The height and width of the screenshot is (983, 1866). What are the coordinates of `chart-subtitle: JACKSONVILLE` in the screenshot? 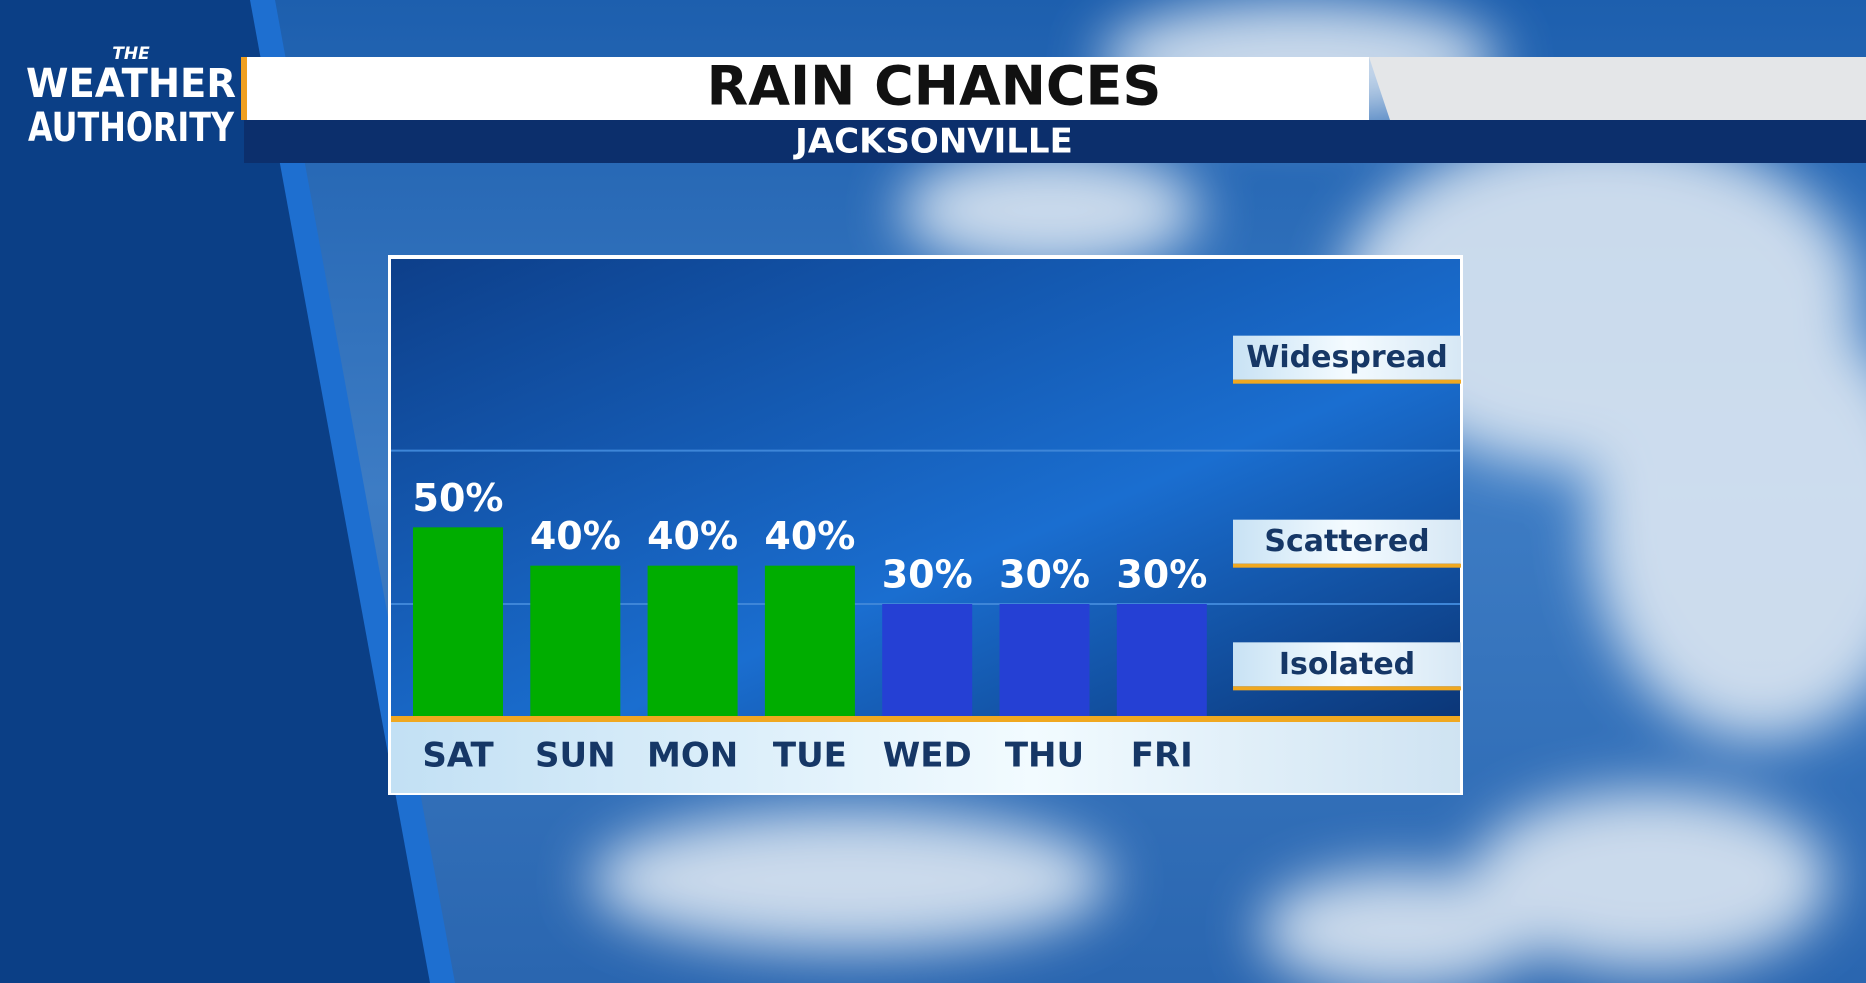 It's located at (933, 142).